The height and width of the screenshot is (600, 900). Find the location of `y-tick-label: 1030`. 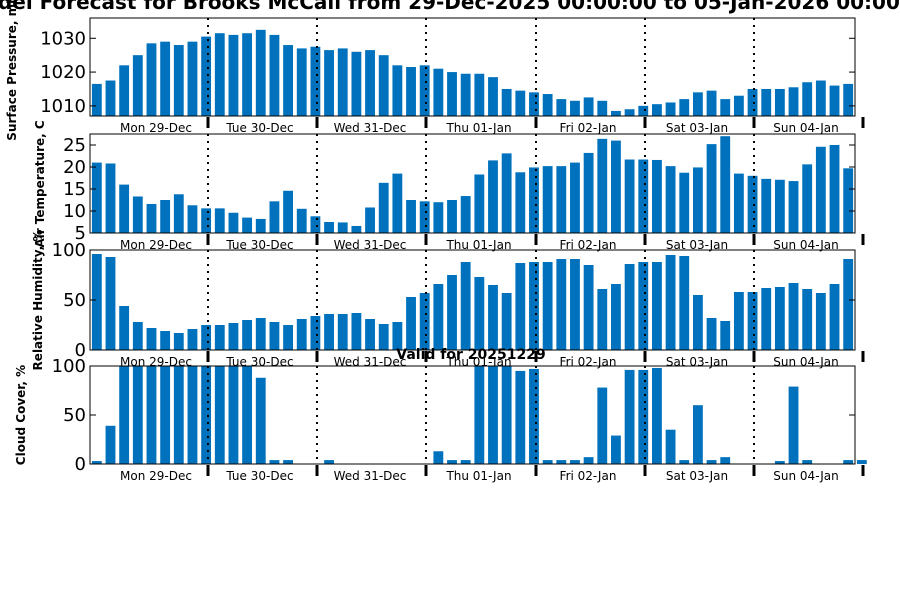

y-tick-label: 1030 is located at coordinates (63, 38).